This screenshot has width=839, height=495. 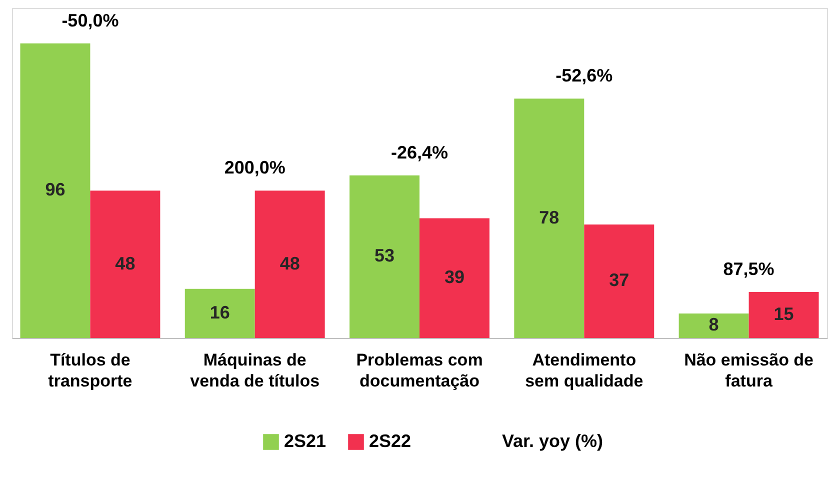 I want to click on data-label: 16, so click(x=220, y=312).